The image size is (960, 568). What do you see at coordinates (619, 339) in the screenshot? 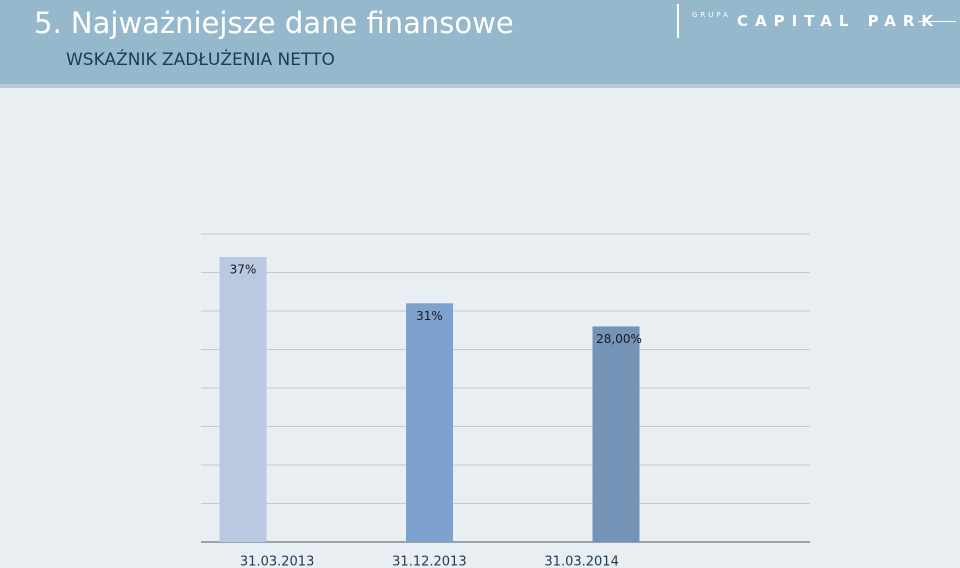
I see `data-label: 28,00%` at bounding box center [619, 339].